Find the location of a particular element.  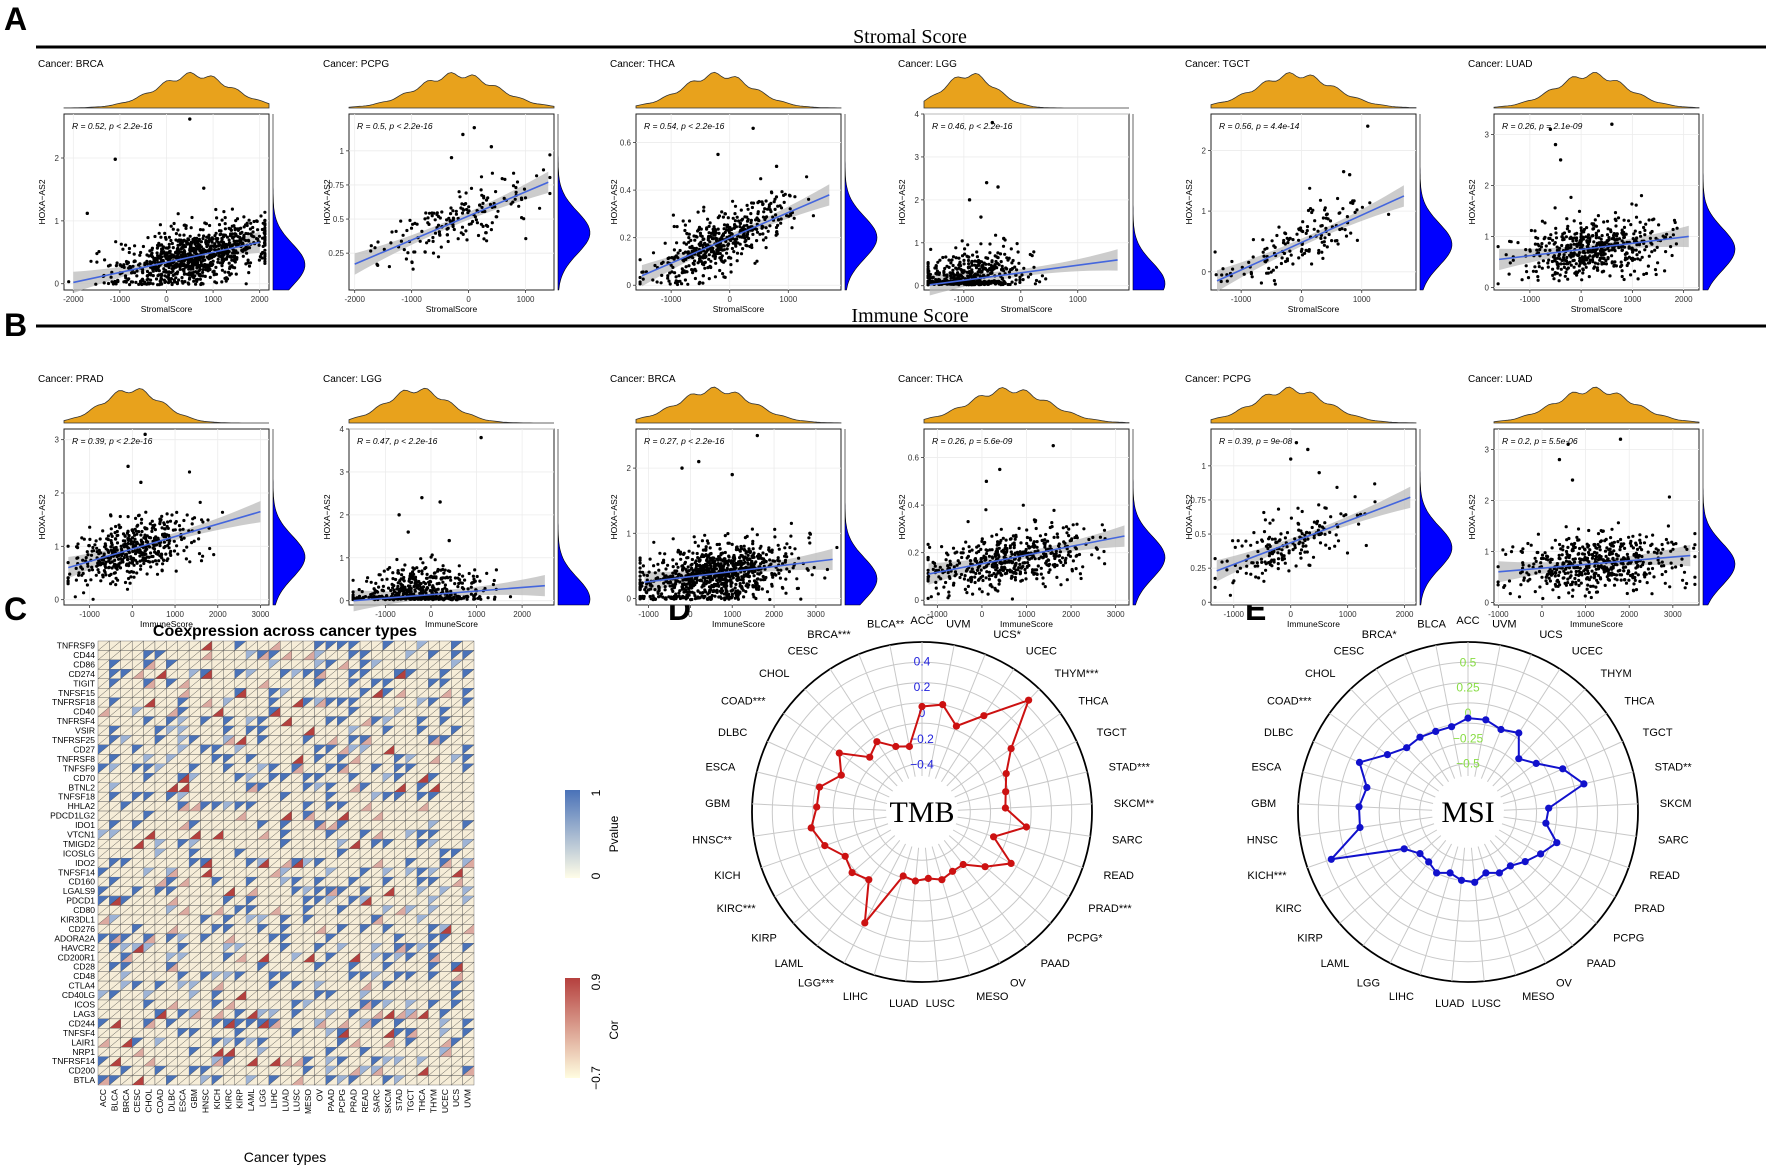

x-axis-label: StromalScore is located at coordinates (452, 309).